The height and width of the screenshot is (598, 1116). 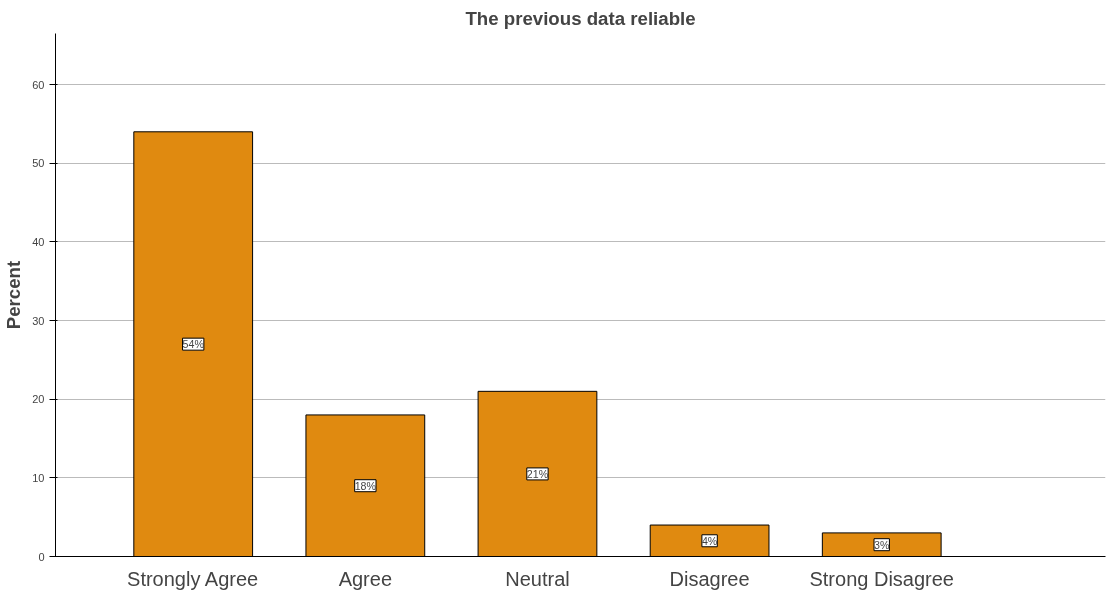 I want to click on data-label: 21%, so click(x=537, y=473).